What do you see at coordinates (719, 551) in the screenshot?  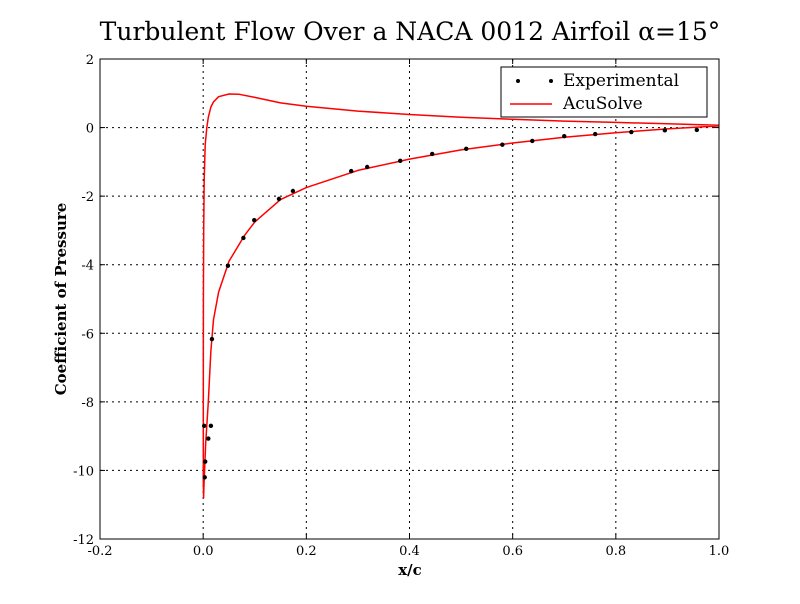 I see `x-tick-label: 1.0` at bounding box center [719, 551].